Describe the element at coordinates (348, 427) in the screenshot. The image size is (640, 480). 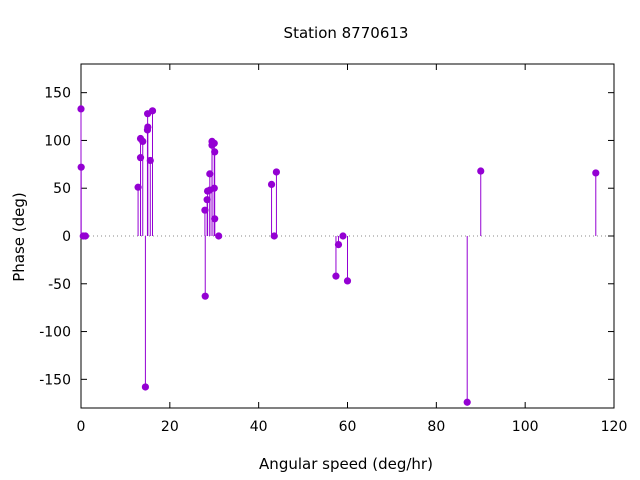
I see `x-tick-label: 60` at that location.